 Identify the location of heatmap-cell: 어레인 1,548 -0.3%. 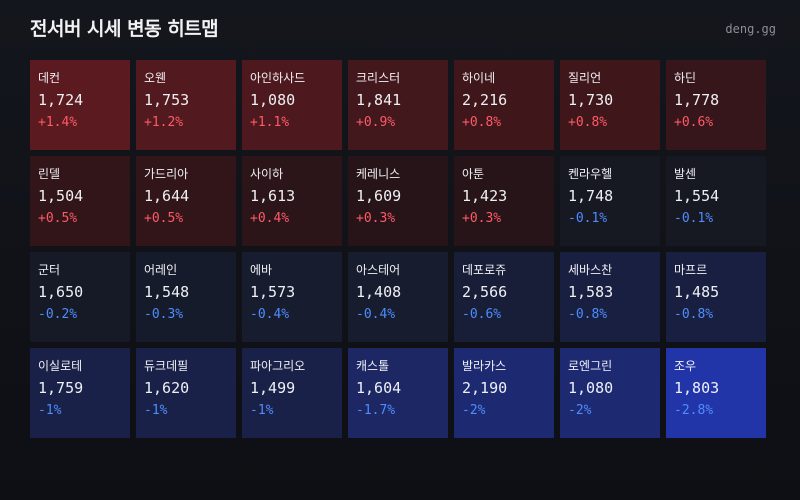
(186, 297).